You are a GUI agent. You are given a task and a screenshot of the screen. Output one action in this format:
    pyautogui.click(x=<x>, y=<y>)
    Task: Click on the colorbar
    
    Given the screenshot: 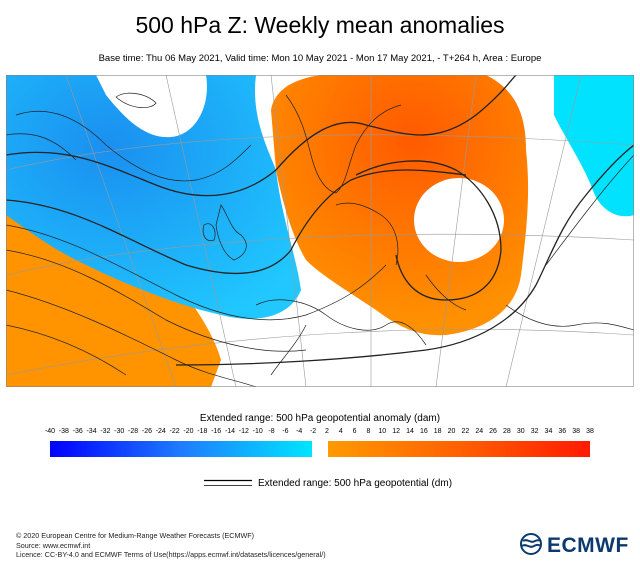 What is the action you would take?
    pyautogui.click(x=320, y=449)
    